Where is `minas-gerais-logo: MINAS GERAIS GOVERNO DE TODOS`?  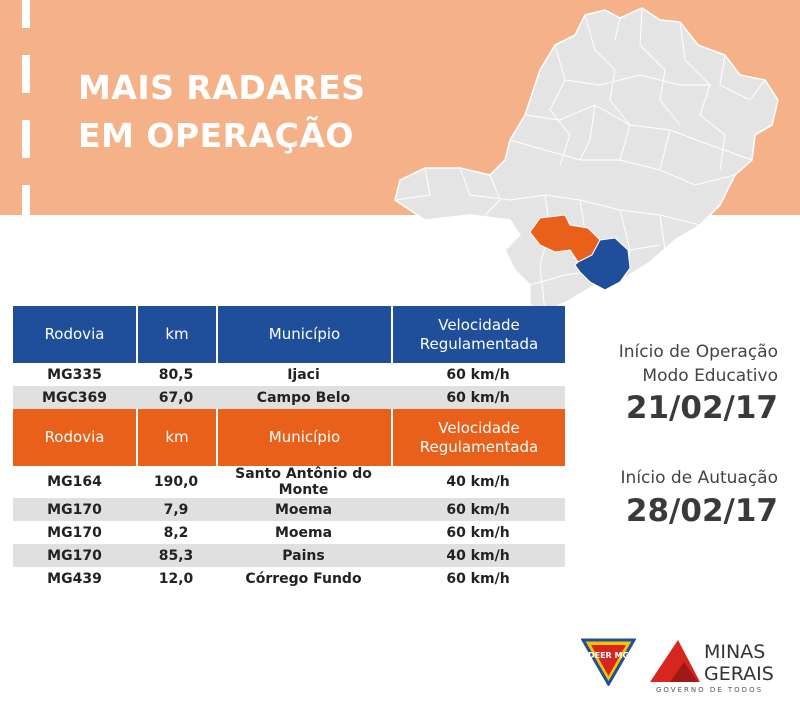 minas-gerais-logo: MINAS GERAIS GOVERNO DE TODOS is located at coordinates (720, 666).